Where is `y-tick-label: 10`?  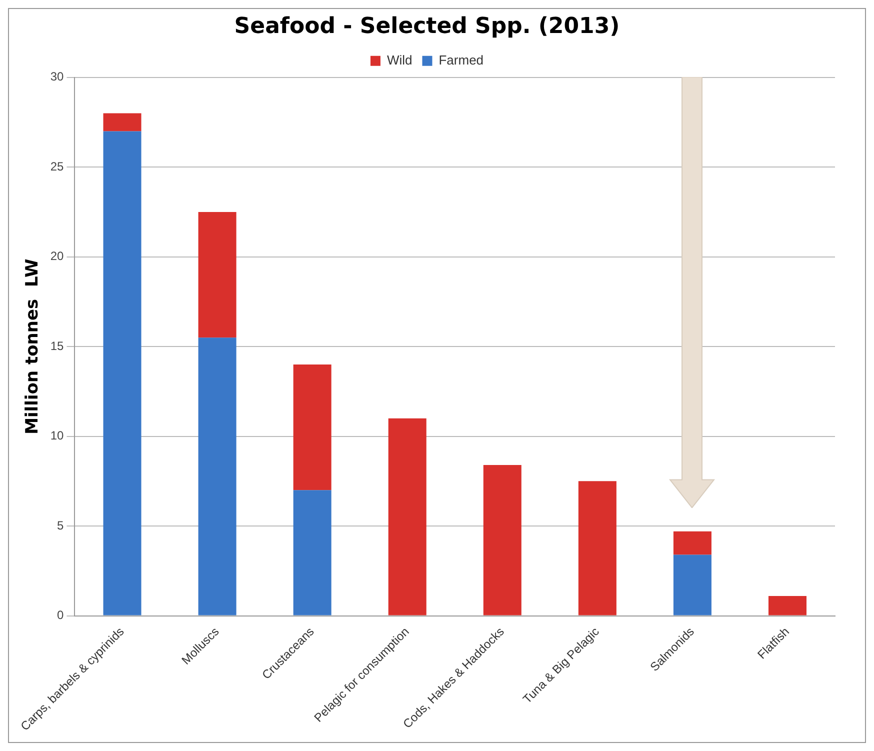
y-tick-label: 10 is located at coordinates (57, 435).